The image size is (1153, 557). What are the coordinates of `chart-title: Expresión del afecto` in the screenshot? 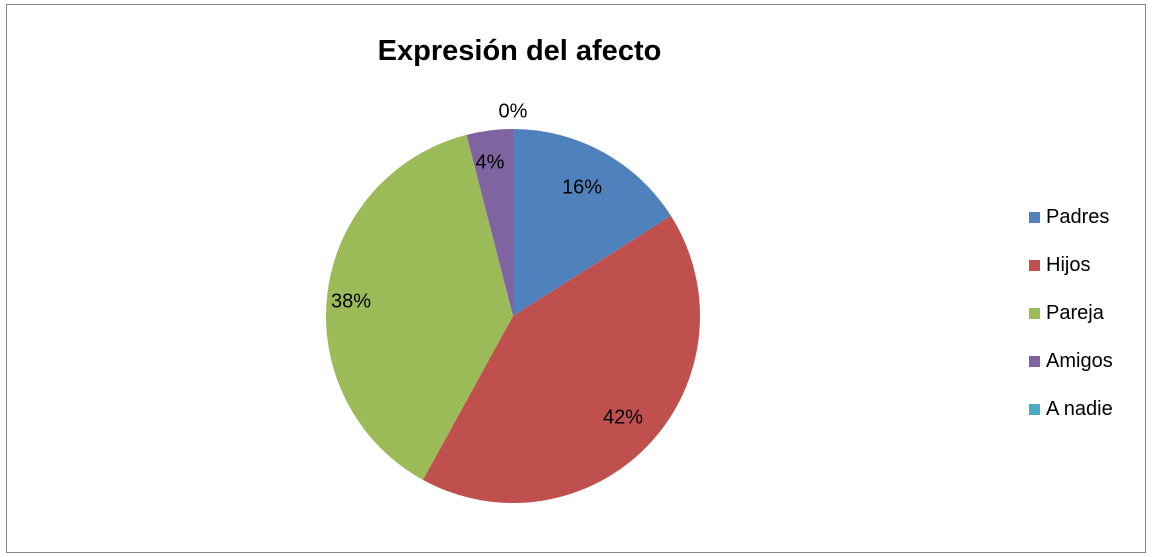 It's located at (519, 51).